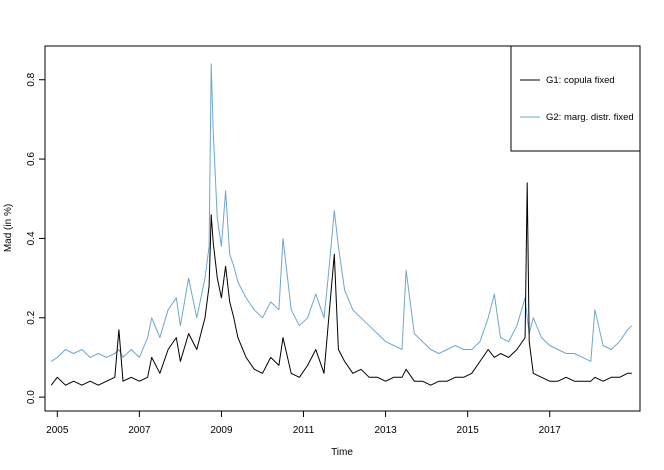 The width and height of the screenshot is (664, 470). I want to click on legend-label-g1: G1: copula fixed, so click(580, 80).